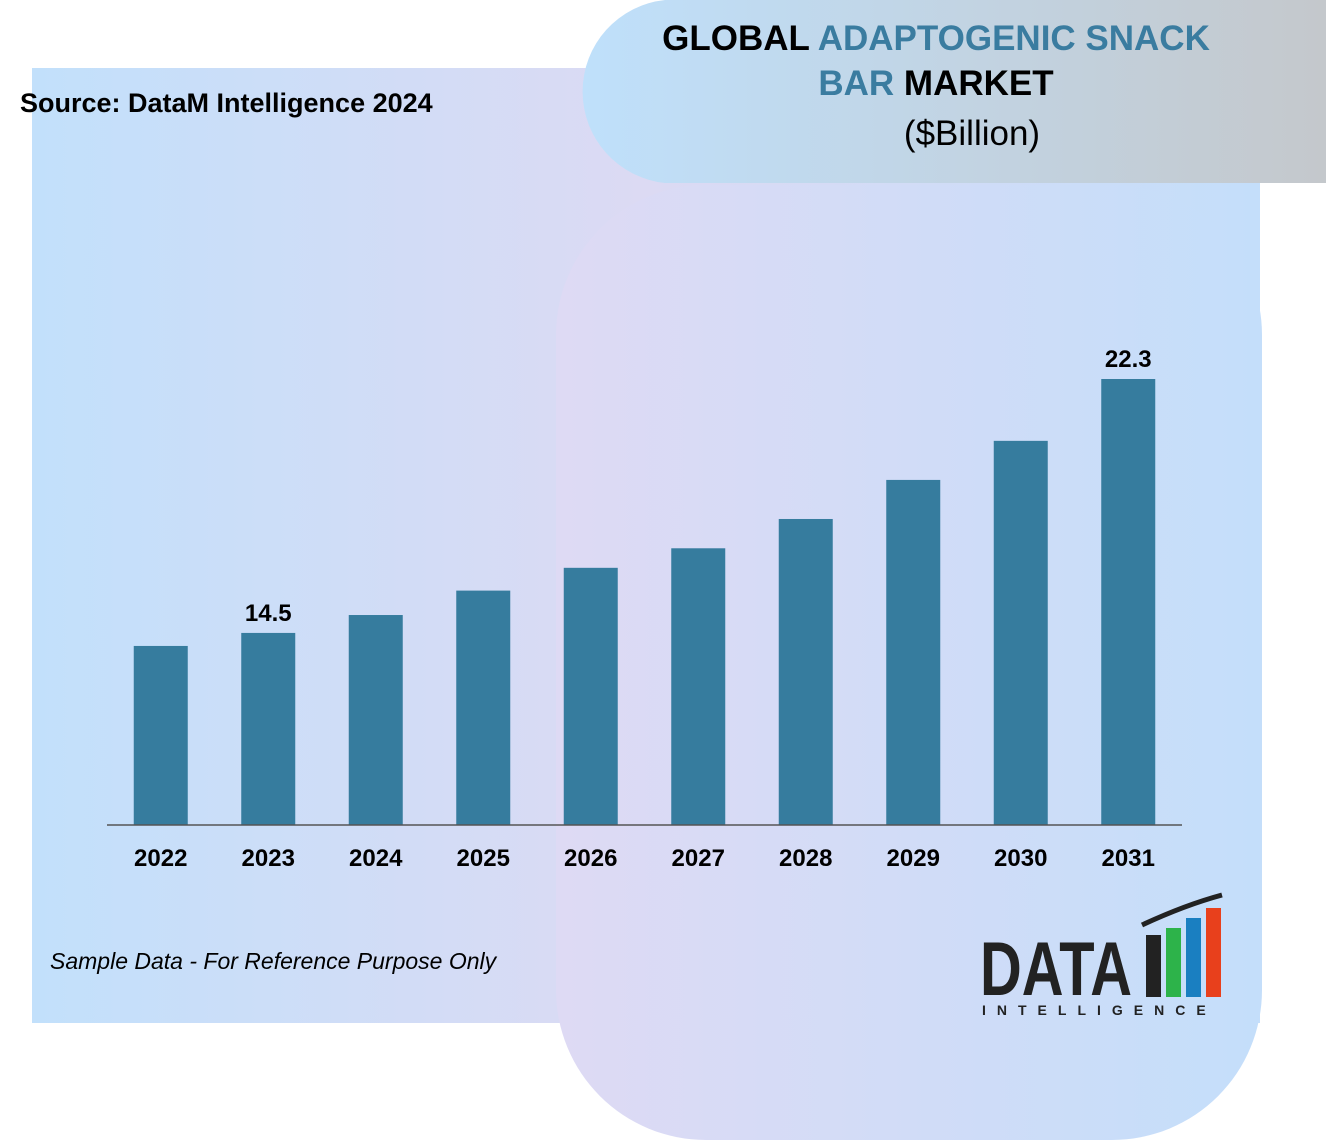  Describe the element at coordinates (274, 961) in the screenshot. I see `note: Sample Data - For Reference Purpose Only` at that location.